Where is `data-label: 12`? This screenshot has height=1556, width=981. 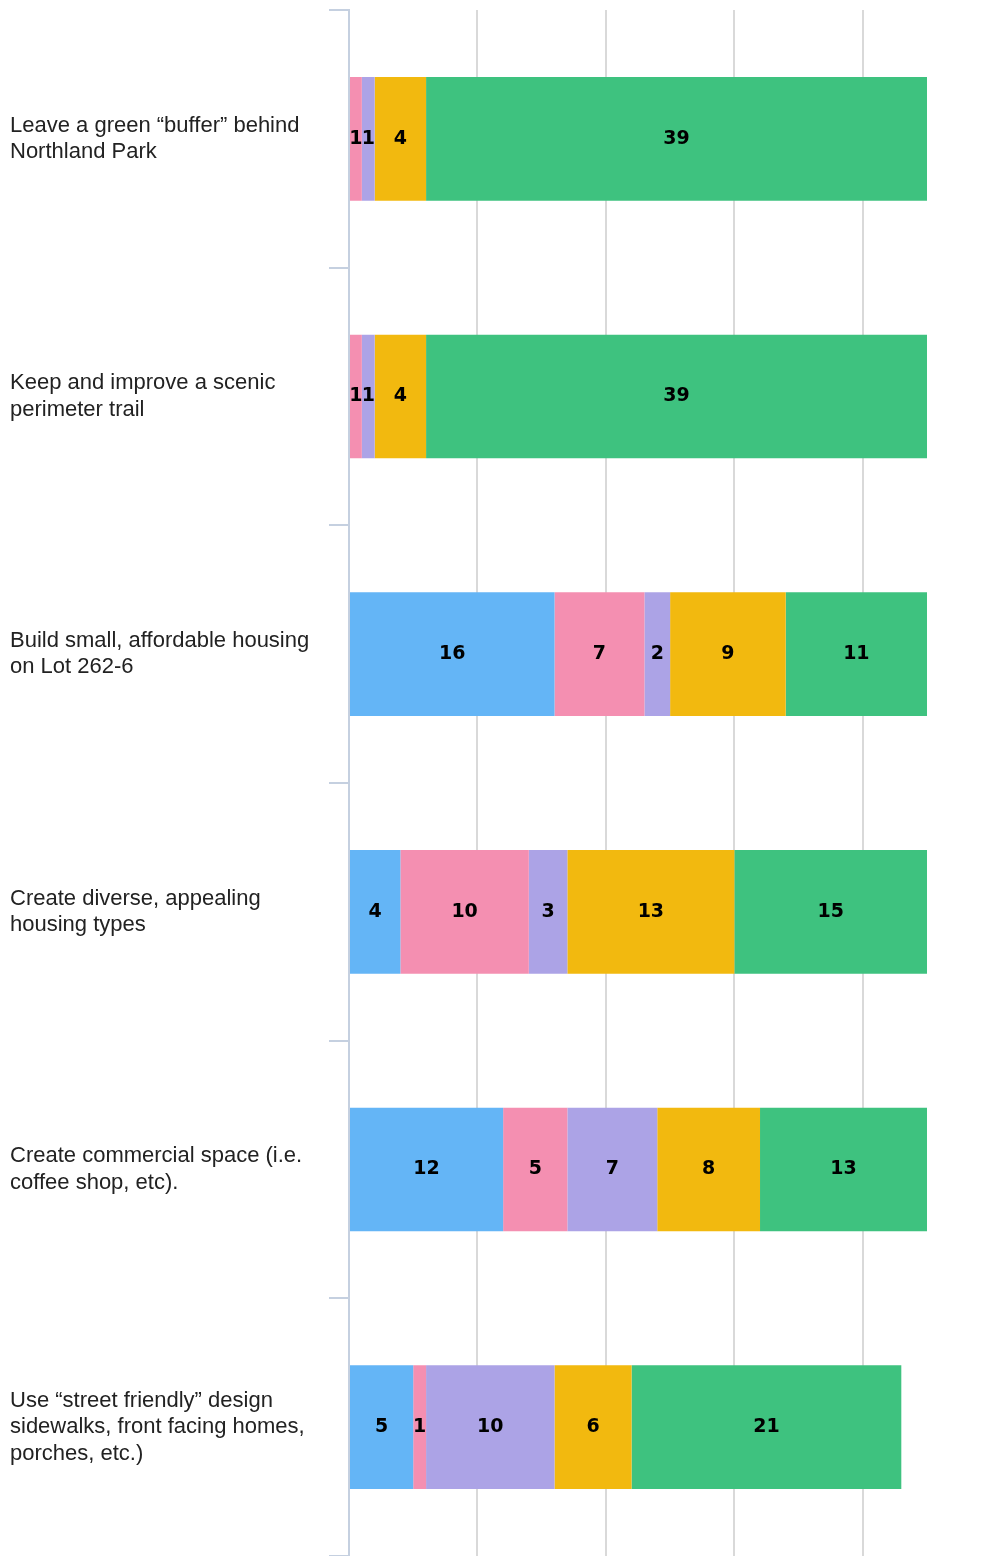
data-label: 12 is located at coordinates (426, 1167).